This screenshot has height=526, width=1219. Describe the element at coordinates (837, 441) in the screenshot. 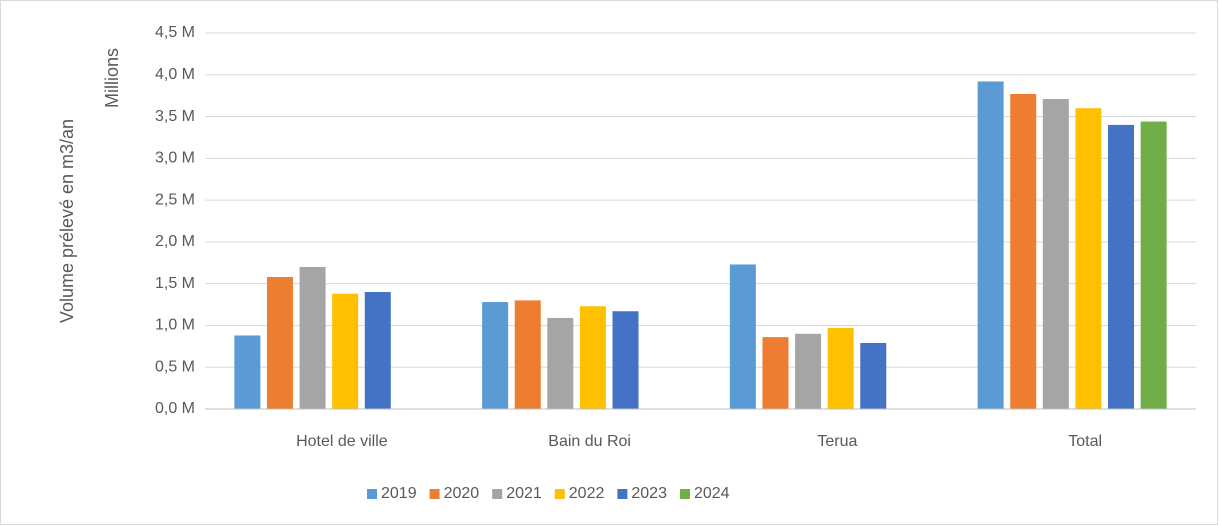

I see `x-tick-label: Terua` at that location.